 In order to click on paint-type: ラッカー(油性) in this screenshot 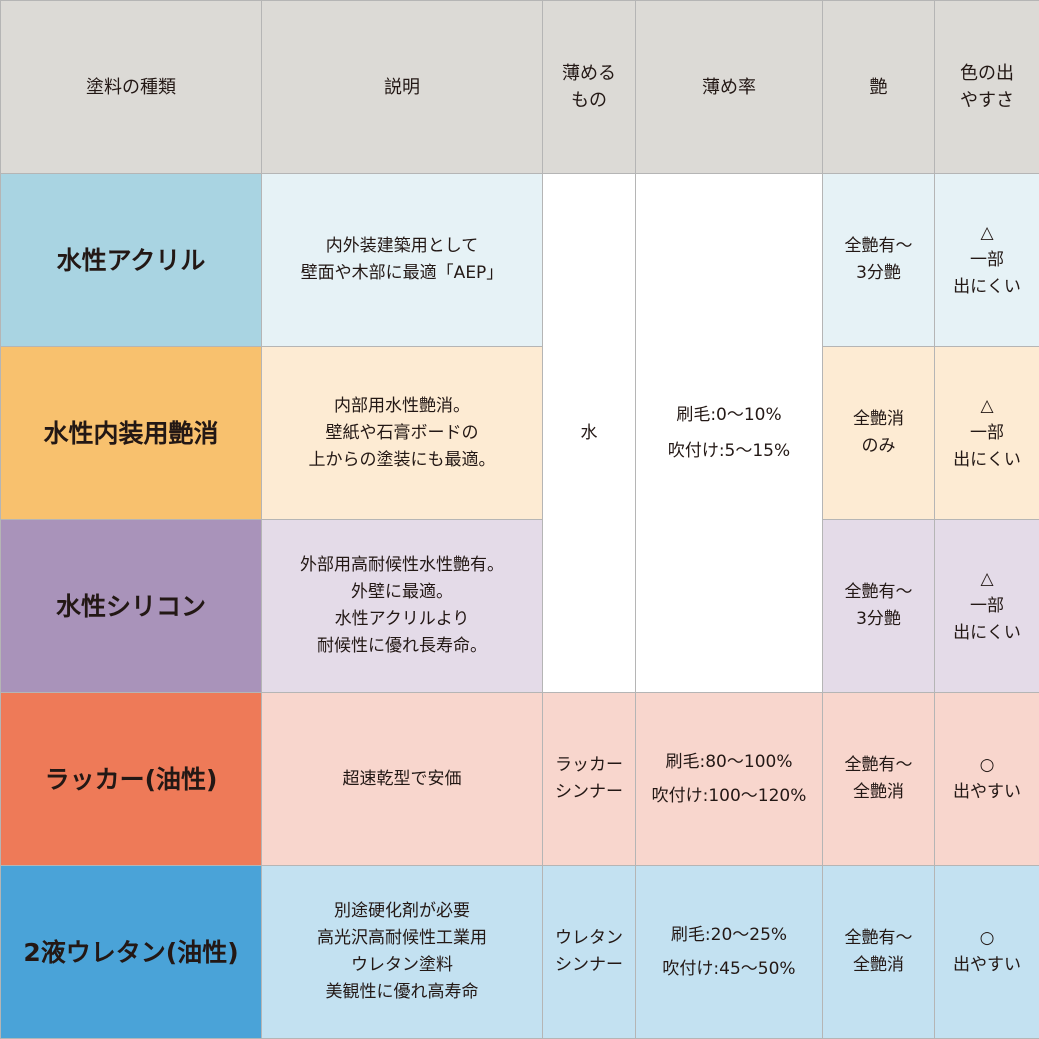, I will do `click(131, 779)`.